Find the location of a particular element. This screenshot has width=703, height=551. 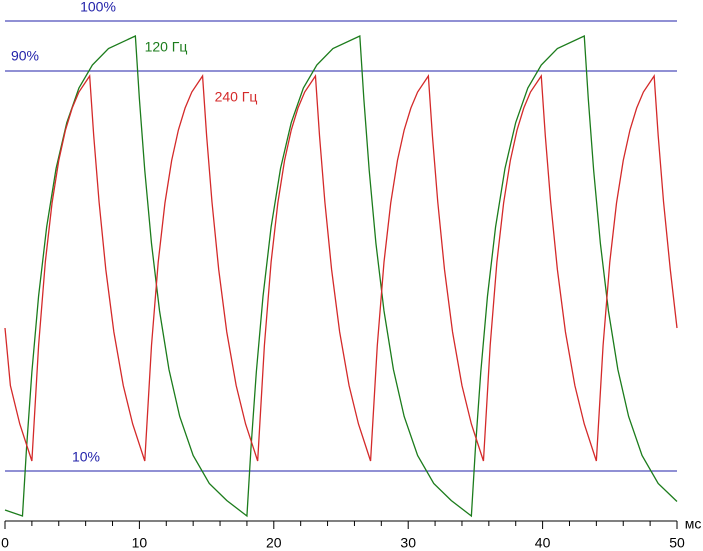

x-tick-label: 0 is located at coordinates (5, 543).